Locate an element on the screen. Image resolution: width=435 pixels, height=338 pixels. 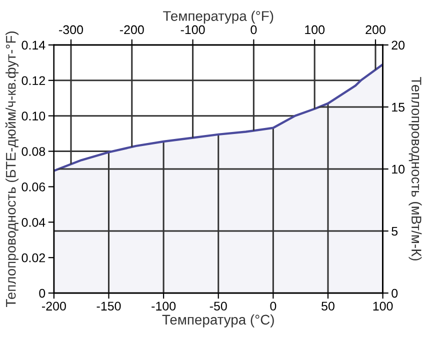
y-tick-label: 0.02 is located at coordinates (33, 257).